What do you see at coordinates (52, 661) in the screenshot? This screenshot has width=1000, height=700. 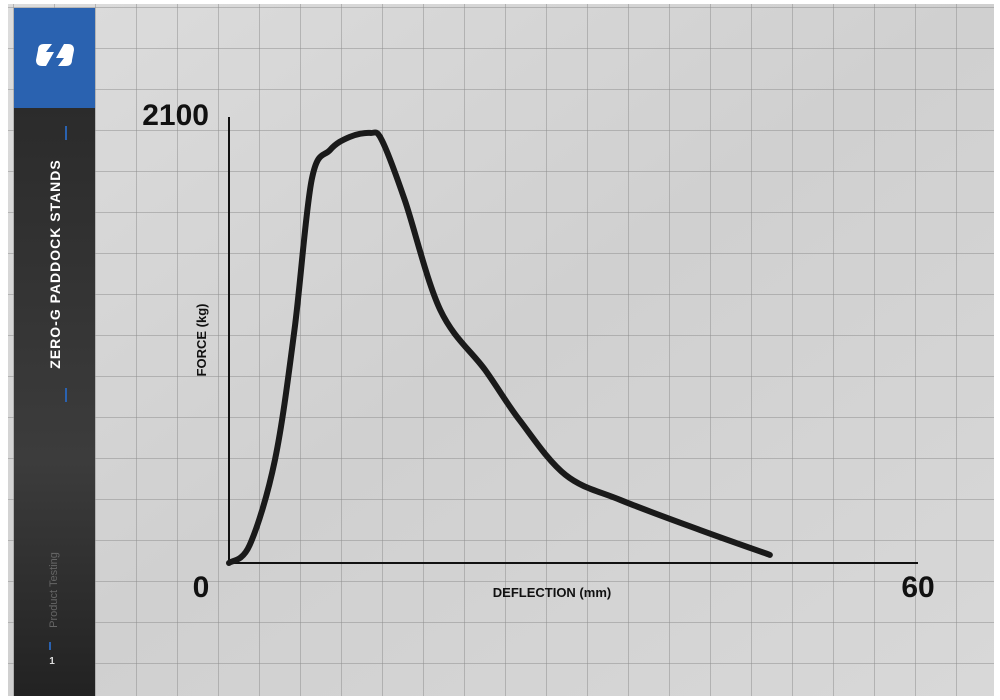 I see `page-number: 1` at bounding box center [52, 661].